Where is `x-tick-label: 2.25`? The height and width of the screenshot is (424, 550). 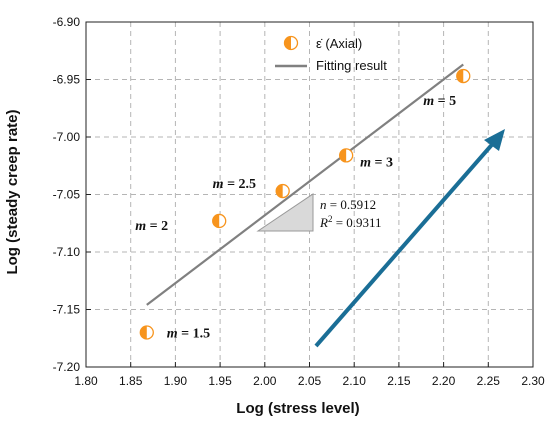 x-tick-label: 2.25 is located at coordinates (489, 381).